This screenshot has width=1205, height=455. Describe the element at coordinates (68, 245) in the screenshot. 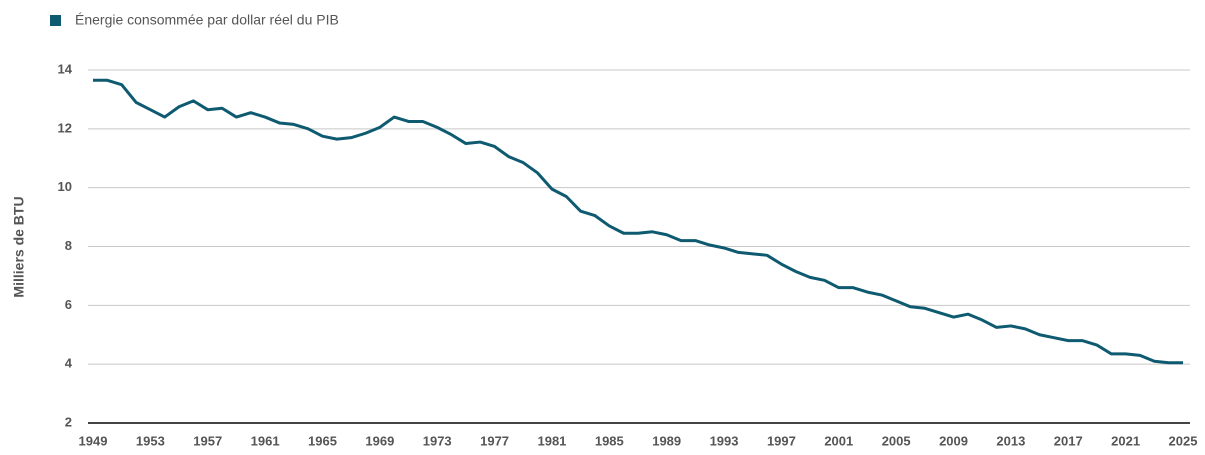

I see `y-tick-label: 8` at that location.